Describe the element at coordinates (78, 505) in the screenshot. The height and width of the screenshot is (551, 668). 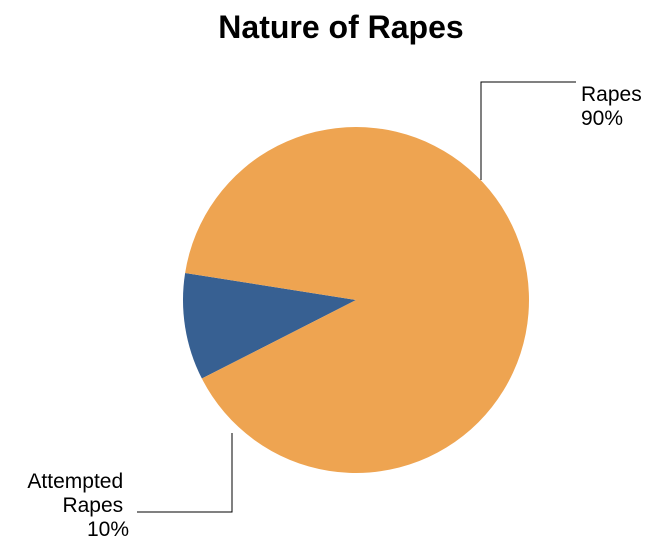
I see `slice-label-attempted-rapes: Attempted Rapes 10%` at that location.